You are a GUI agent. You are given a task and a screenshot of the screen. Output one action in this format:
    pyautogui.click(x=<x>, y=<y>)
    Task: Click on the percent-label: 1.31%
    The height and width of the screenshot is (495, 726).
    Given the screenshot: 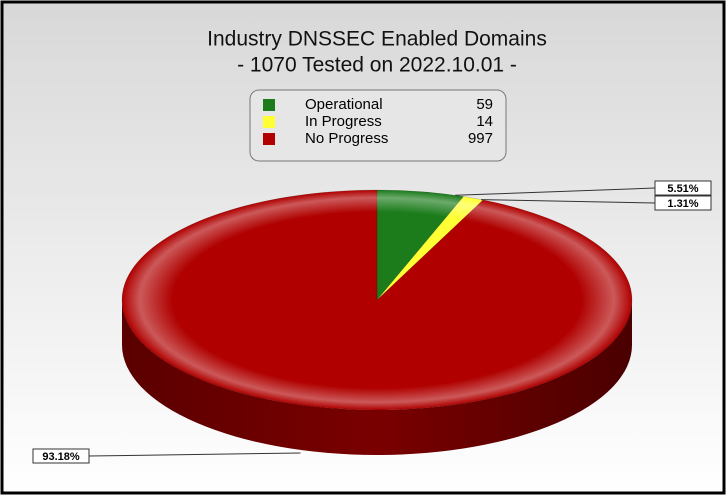 What is the action you would take?
    pyautogui.click(x=682, y=204)
    